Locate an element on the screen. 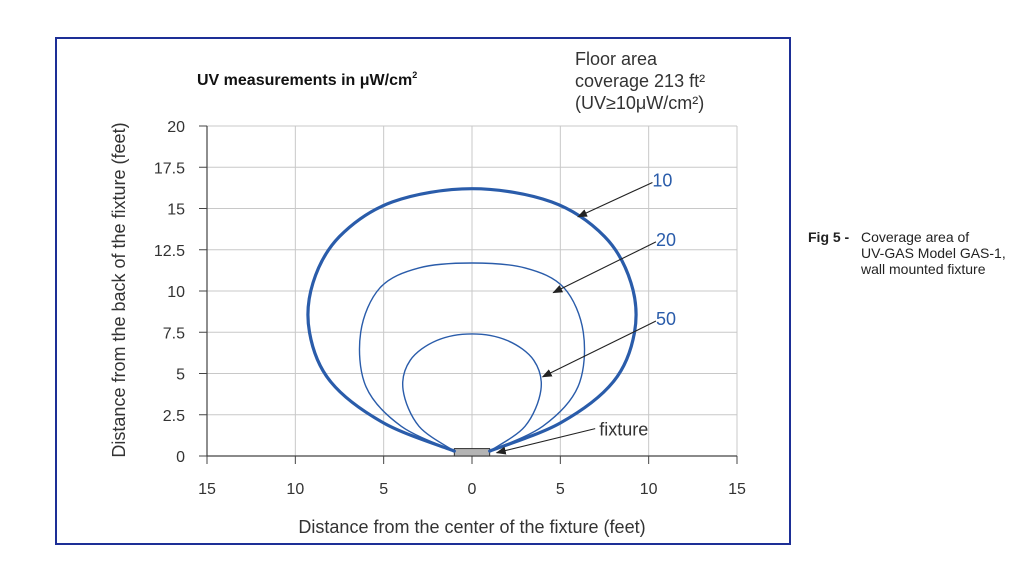 This screenshot has width=1026, height=585. caption-line: Coverage area of is located at coordinates (915, 237).